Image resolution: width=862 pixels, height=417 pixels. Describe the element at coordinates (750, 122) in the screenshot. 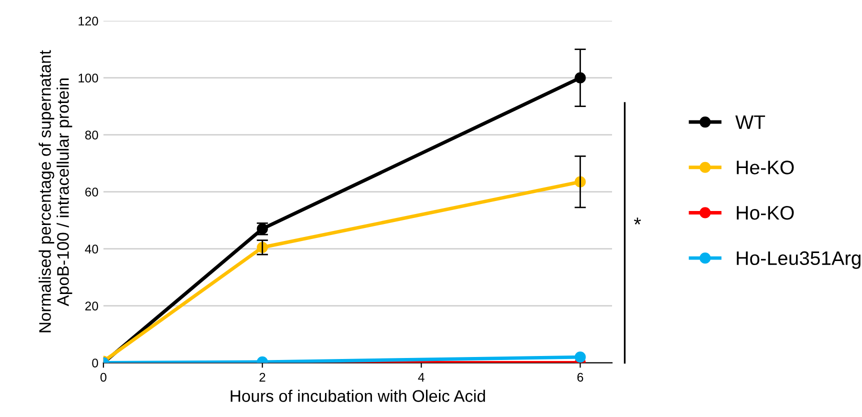

I see `legend-label: WT` at that location.